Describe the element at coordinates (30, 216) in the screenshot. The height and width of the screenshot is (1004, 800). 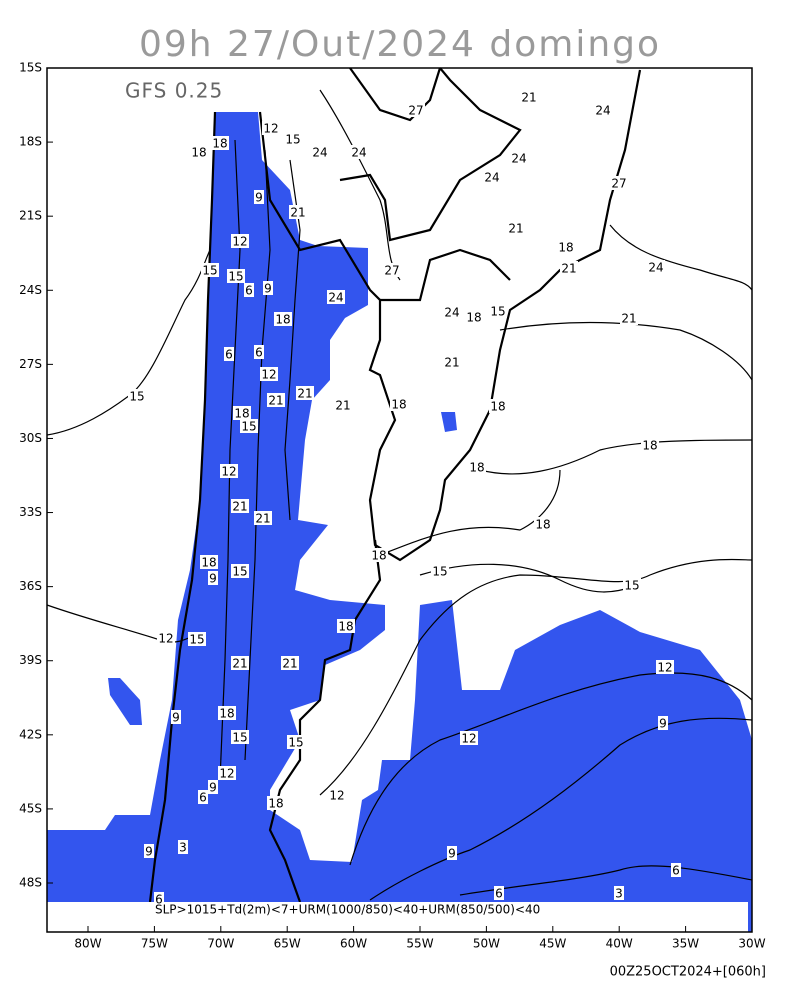
I see `lat-label: 21S` at that location.